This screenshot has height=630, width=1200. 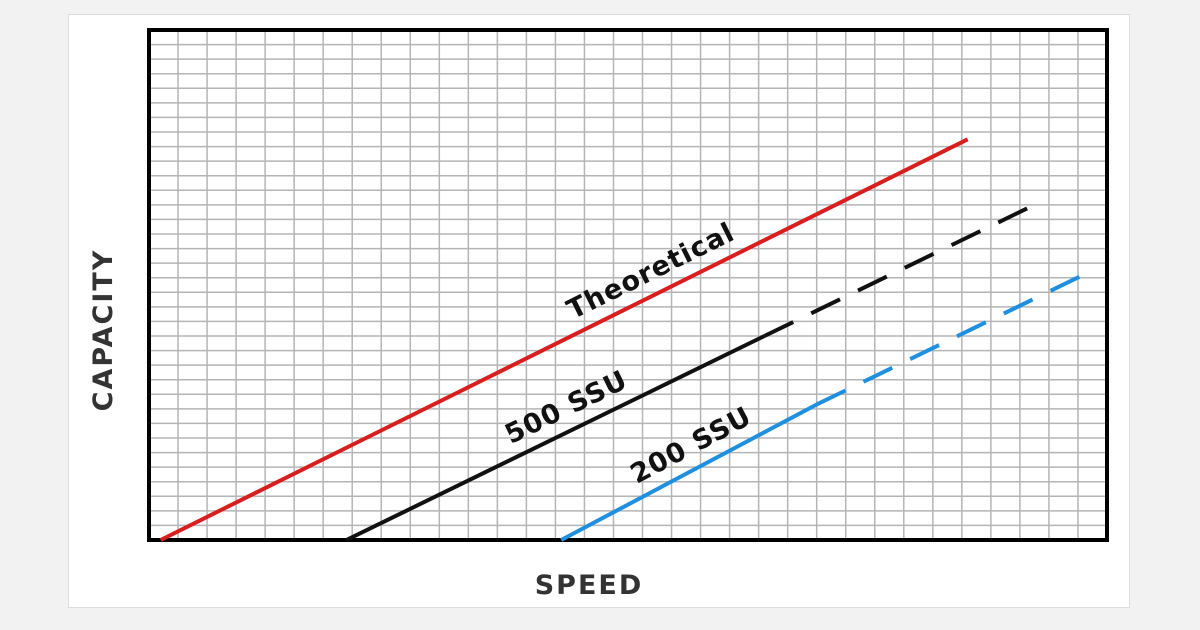 What do you see at coordinates (589, 585) in the screenshot?
I see `x-axis-title: SPEED` at bounding box center [589, 585].